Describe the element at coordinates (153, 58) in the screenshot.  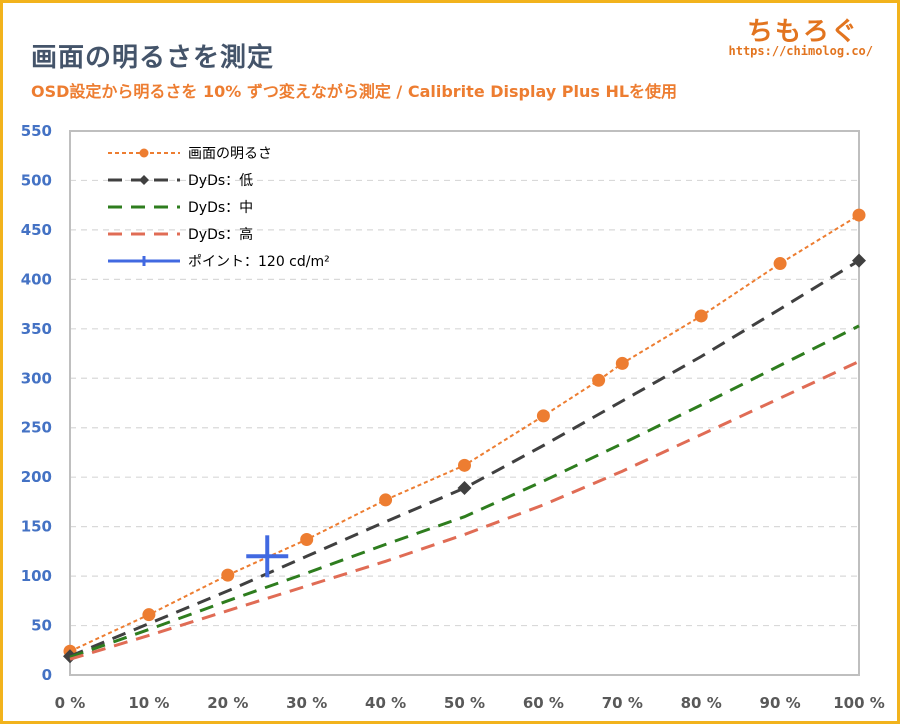
I see `chart-title: 画面の明るさを測定` at that location.